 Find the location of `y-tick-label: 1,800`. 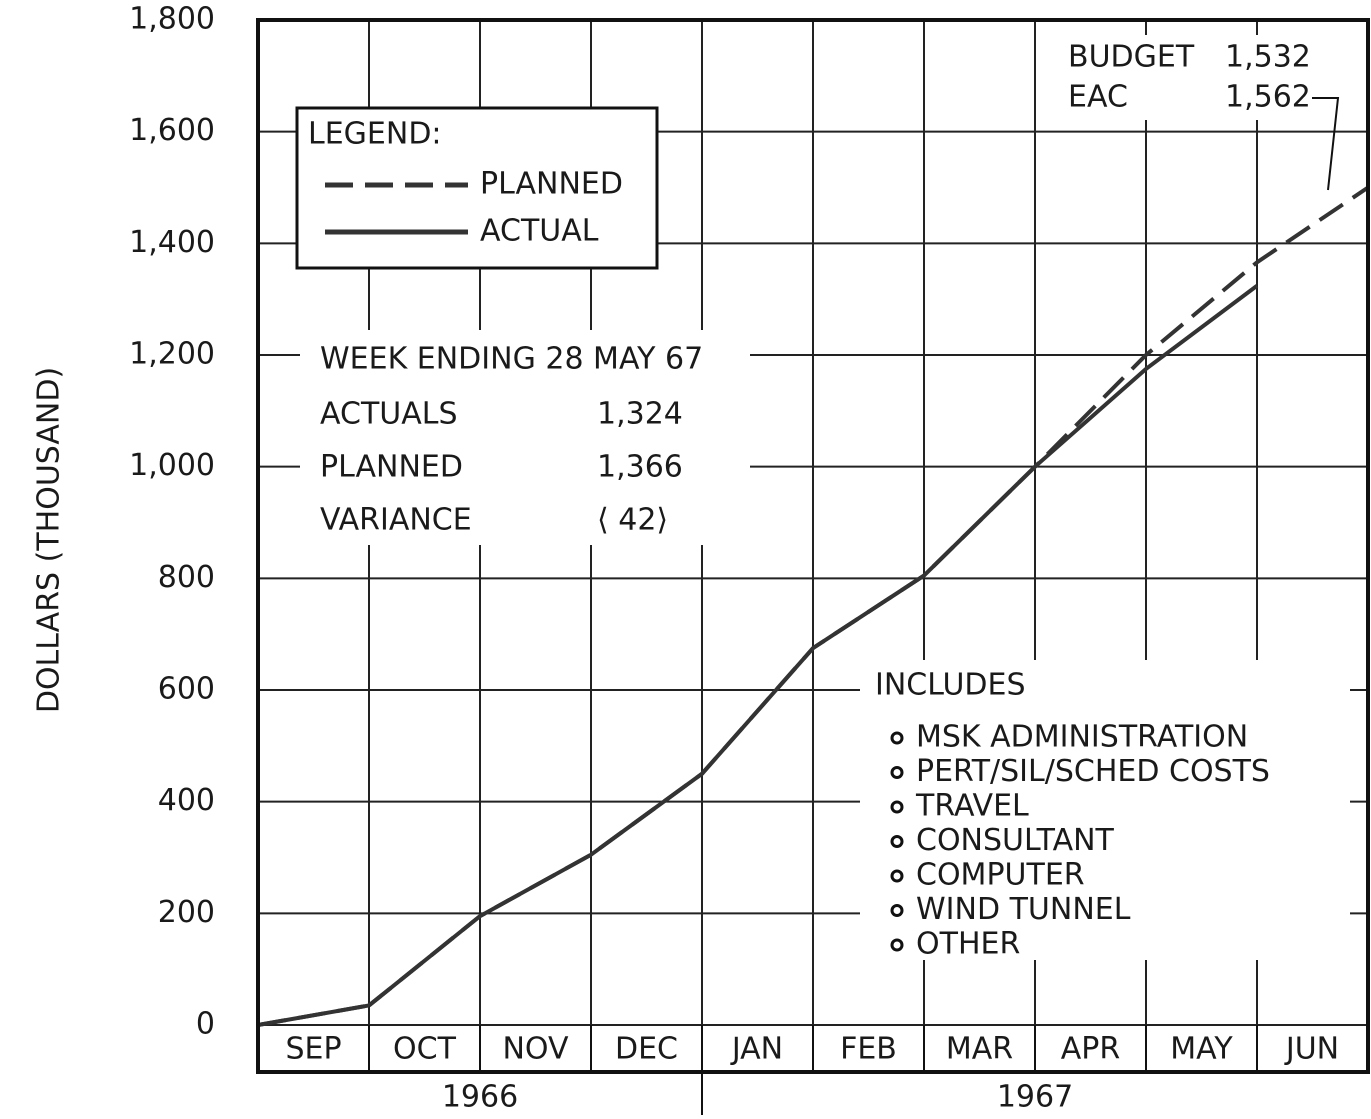

y-tick-label: 1,800 is located at coordinates (172, 19).